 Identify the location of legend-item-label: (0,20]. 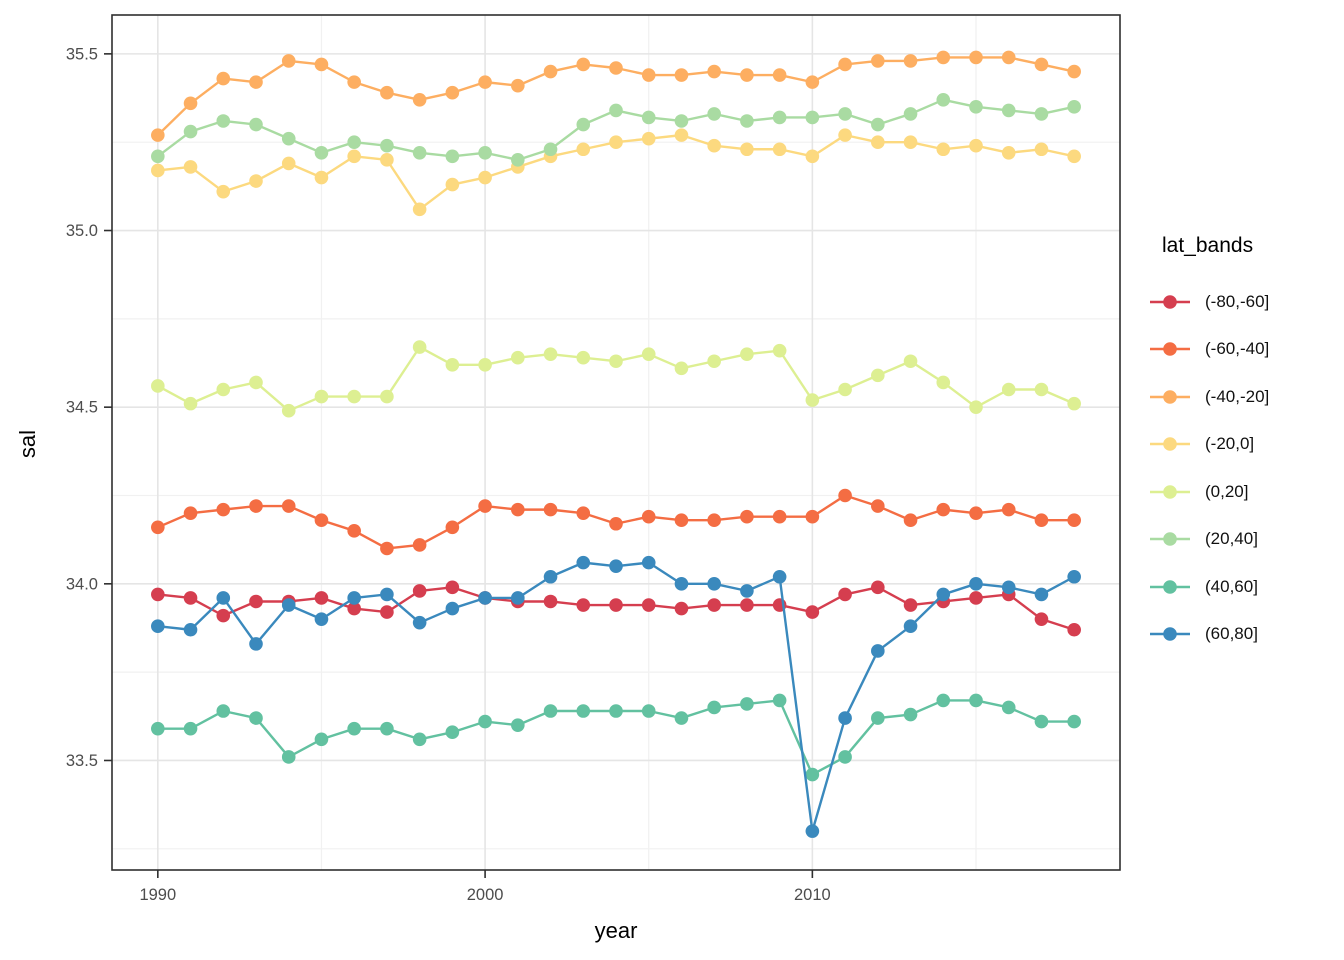
(1227, 491).